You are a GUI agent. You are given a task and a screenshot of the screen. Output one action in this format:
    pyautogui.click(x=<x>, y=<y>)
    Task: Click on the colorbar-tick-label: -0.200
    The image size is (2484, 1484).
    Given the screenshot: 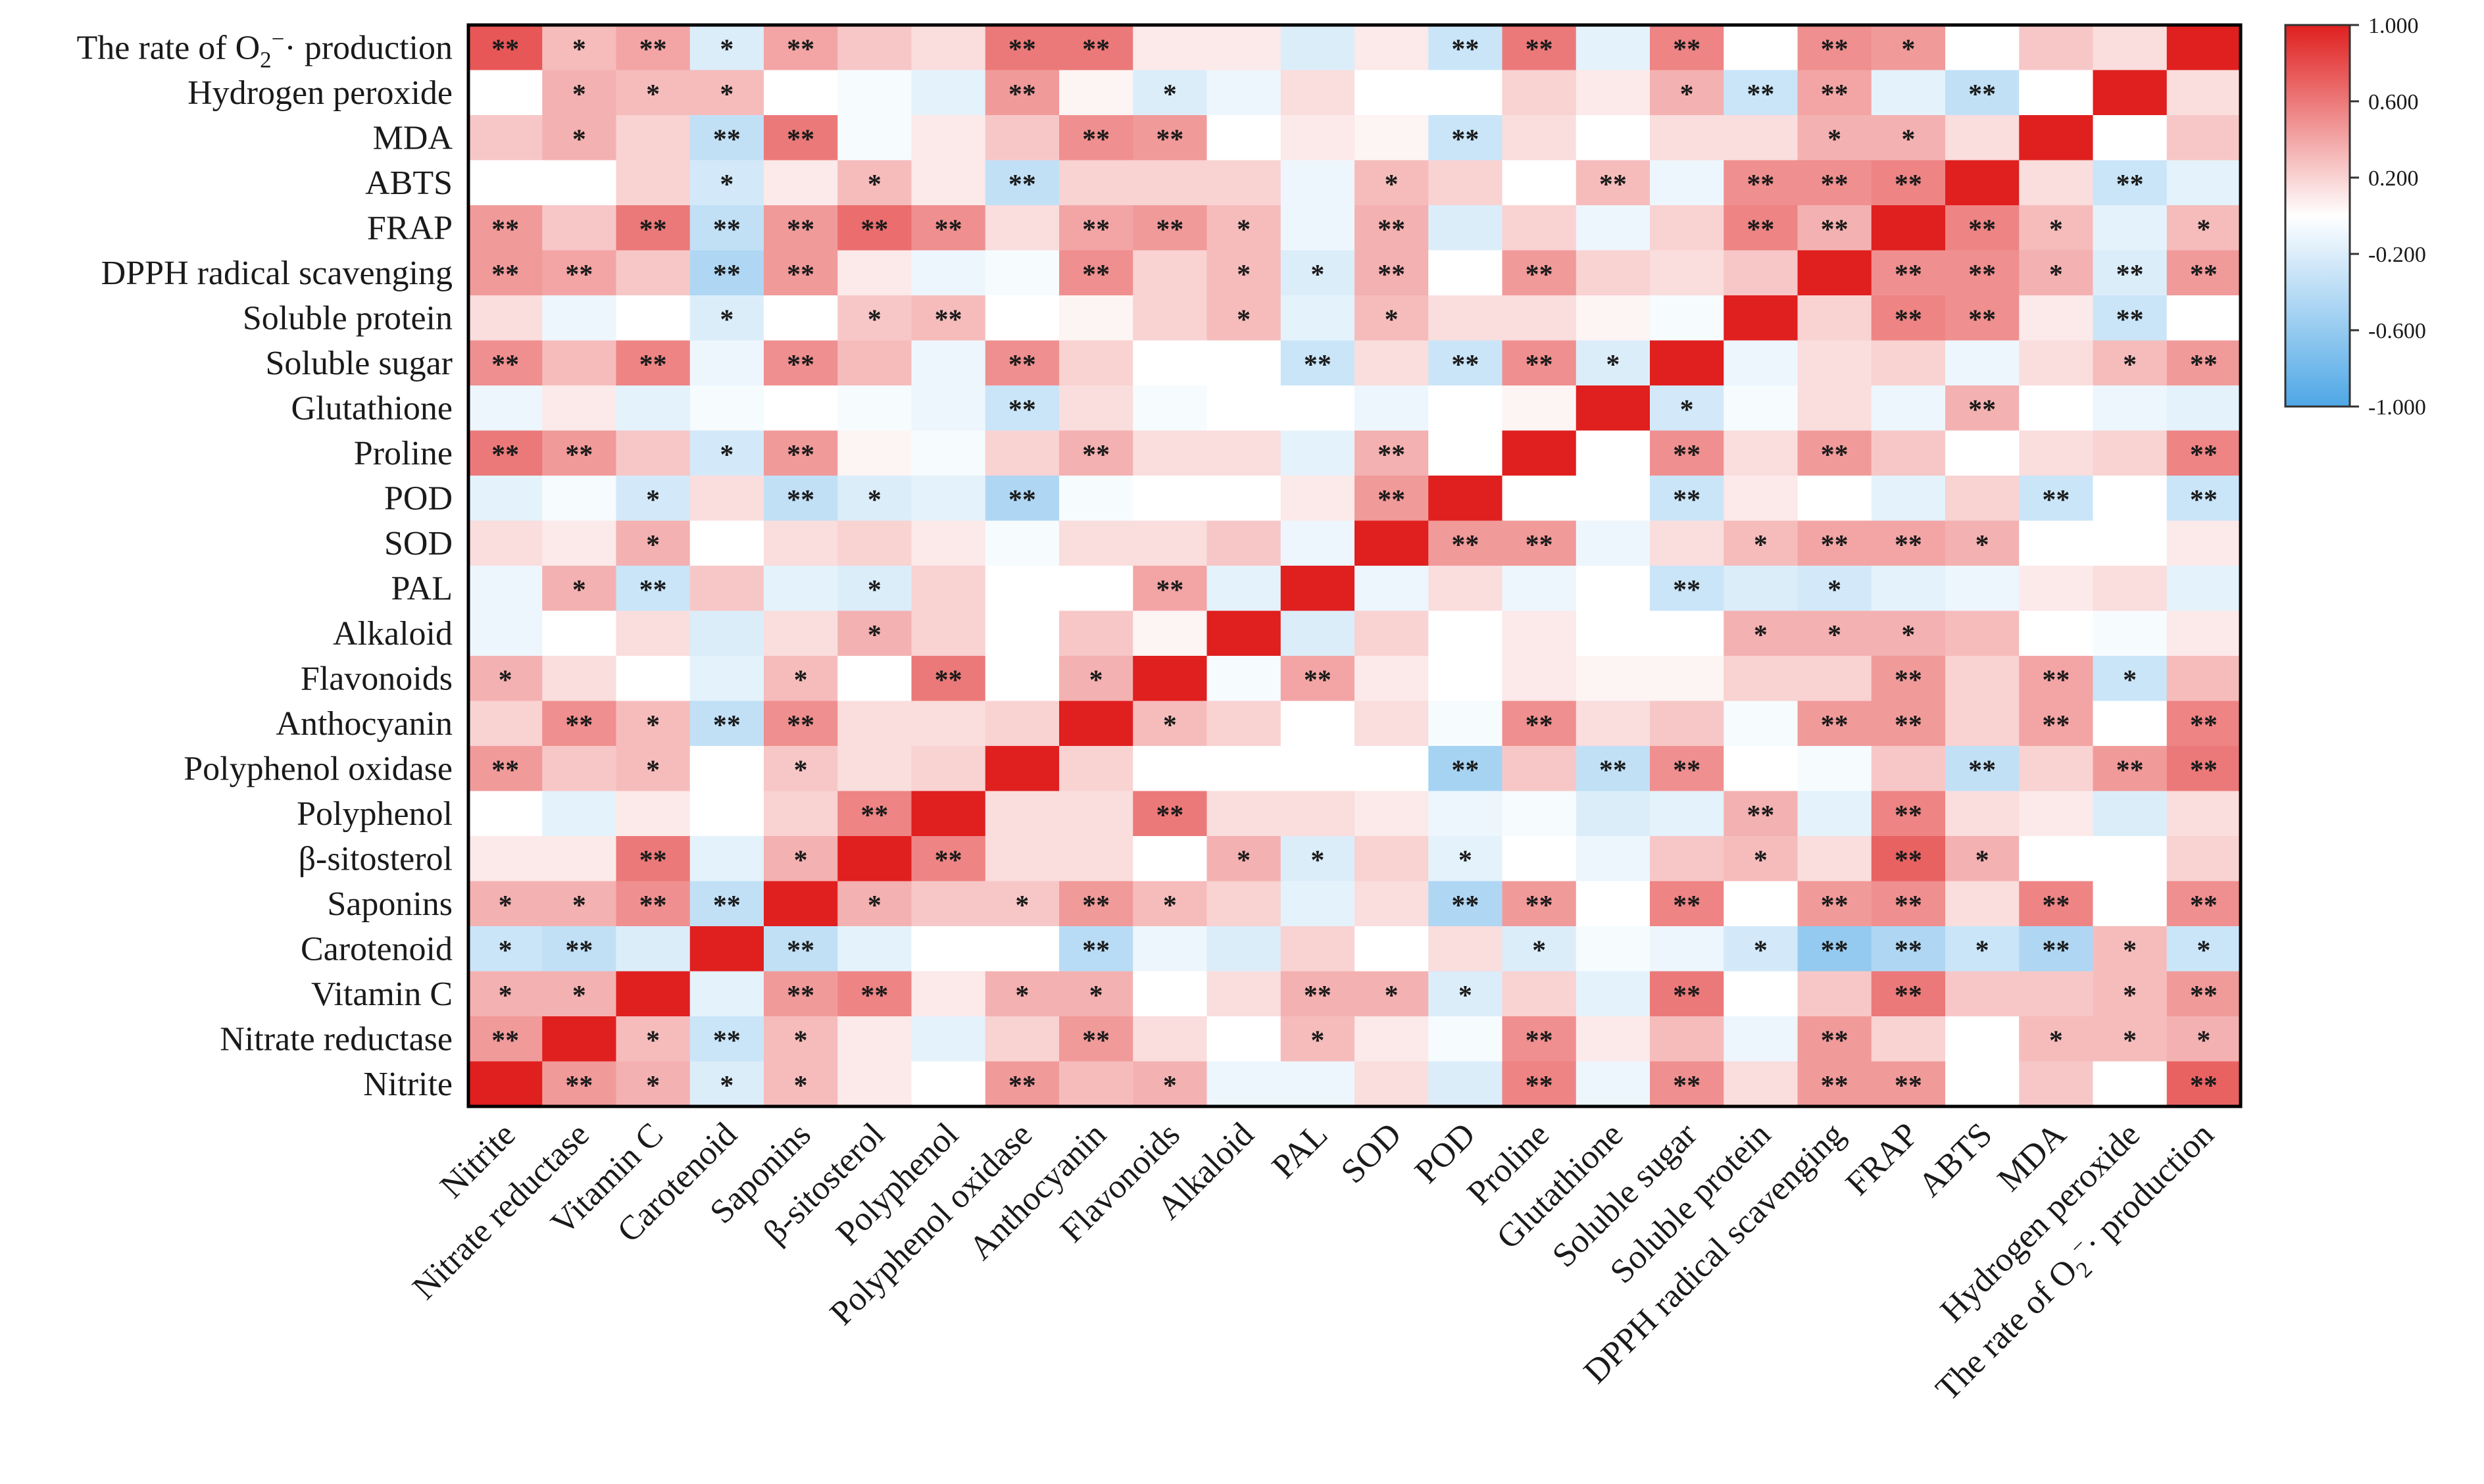 What is the action you would take?
    pyautogui.click(x=2397, y=255)
    